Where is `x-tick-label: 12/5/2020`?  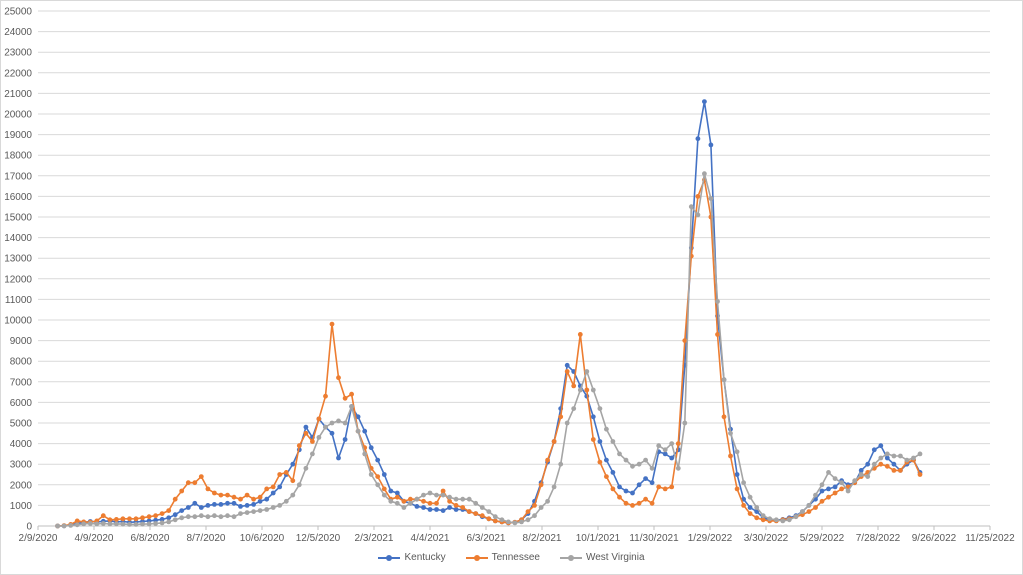
x-tick-label: 12/5/2020 is located at coordinates (318, 538).